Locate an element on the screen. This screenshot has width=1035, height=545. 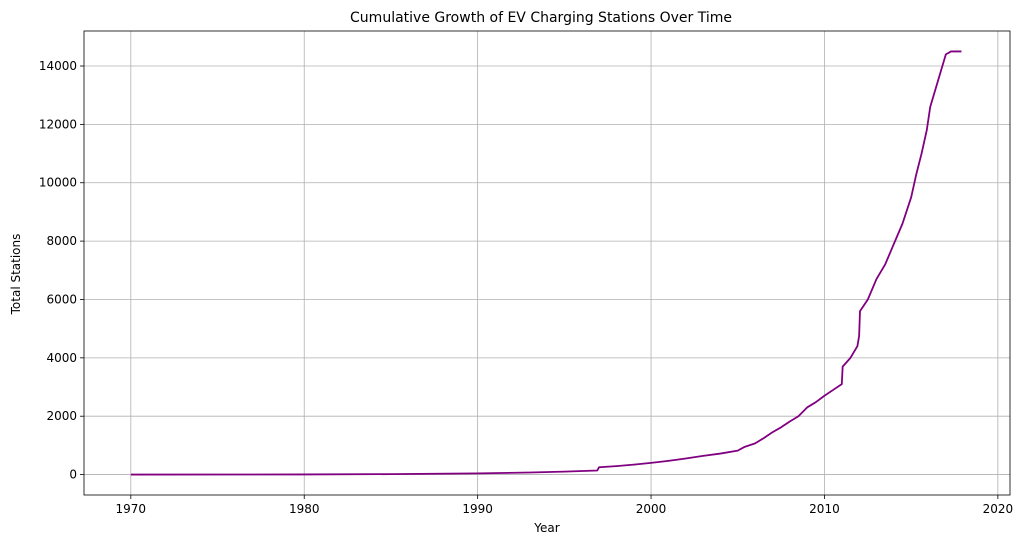
y-tick-label: 8000 is located at coordinates (61, 241).